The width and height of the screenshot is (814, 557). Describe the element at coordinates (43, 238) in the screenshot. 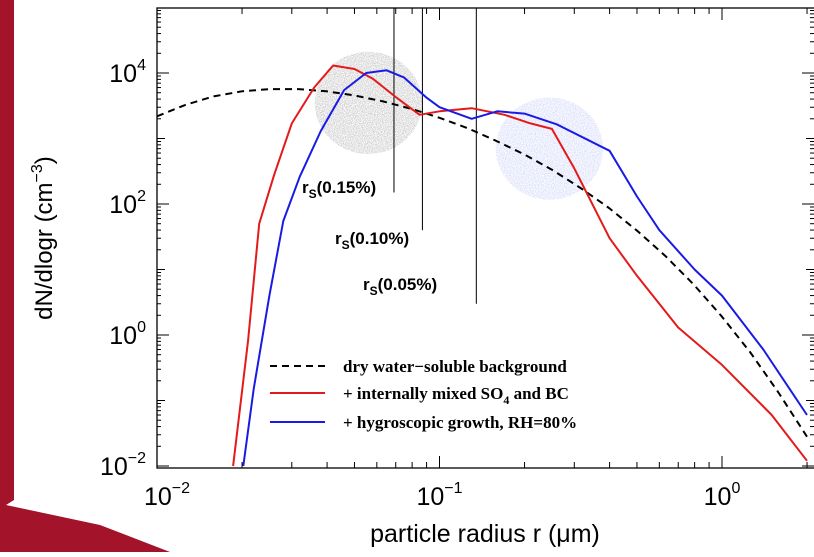

I see `y-axis-label: dN/dlogr (cm−3)` at that location.